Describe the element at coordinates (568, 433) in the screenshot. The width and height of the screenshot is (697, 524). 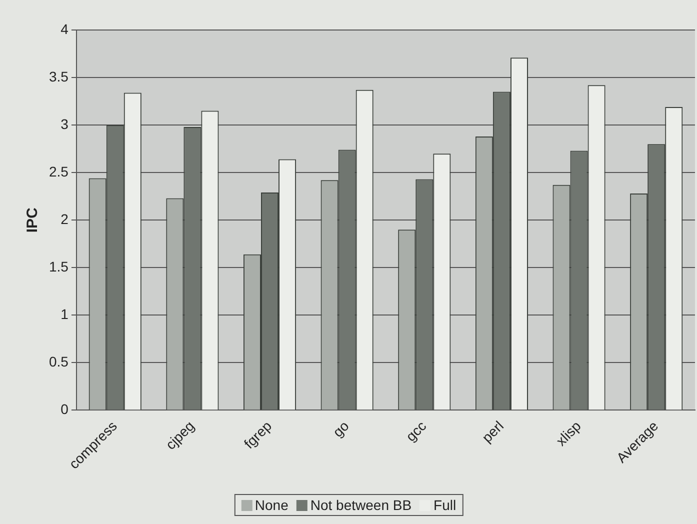
I see `x-tick-label: xlisp` at that location.